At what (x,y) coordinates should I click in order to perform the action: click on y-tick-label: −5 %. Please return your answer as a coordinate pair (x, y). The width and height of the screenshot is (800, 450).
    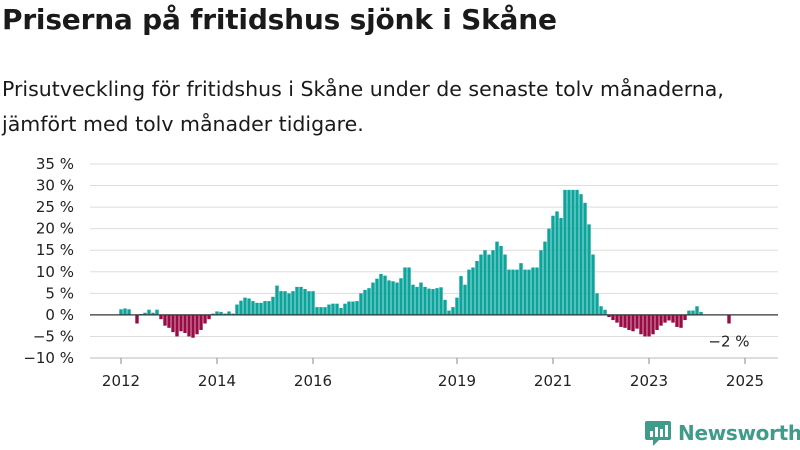
    Looking at the image, I should click on (53, 336).